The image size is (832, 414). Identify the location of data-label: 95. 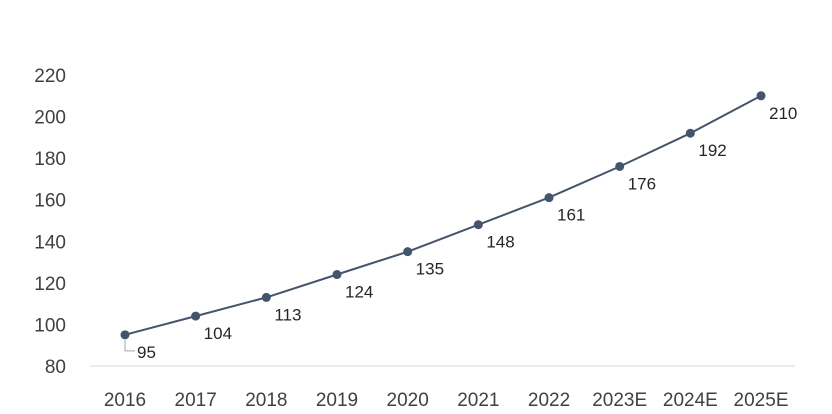
(146, 352).